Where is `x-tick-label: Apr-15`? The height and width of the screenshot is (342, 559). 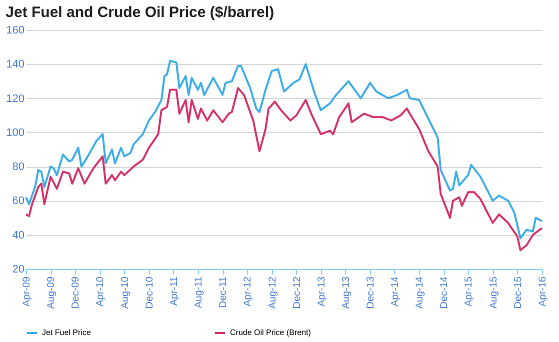 x-tick-label: Apr-15 is located at coordinates (469, 291).